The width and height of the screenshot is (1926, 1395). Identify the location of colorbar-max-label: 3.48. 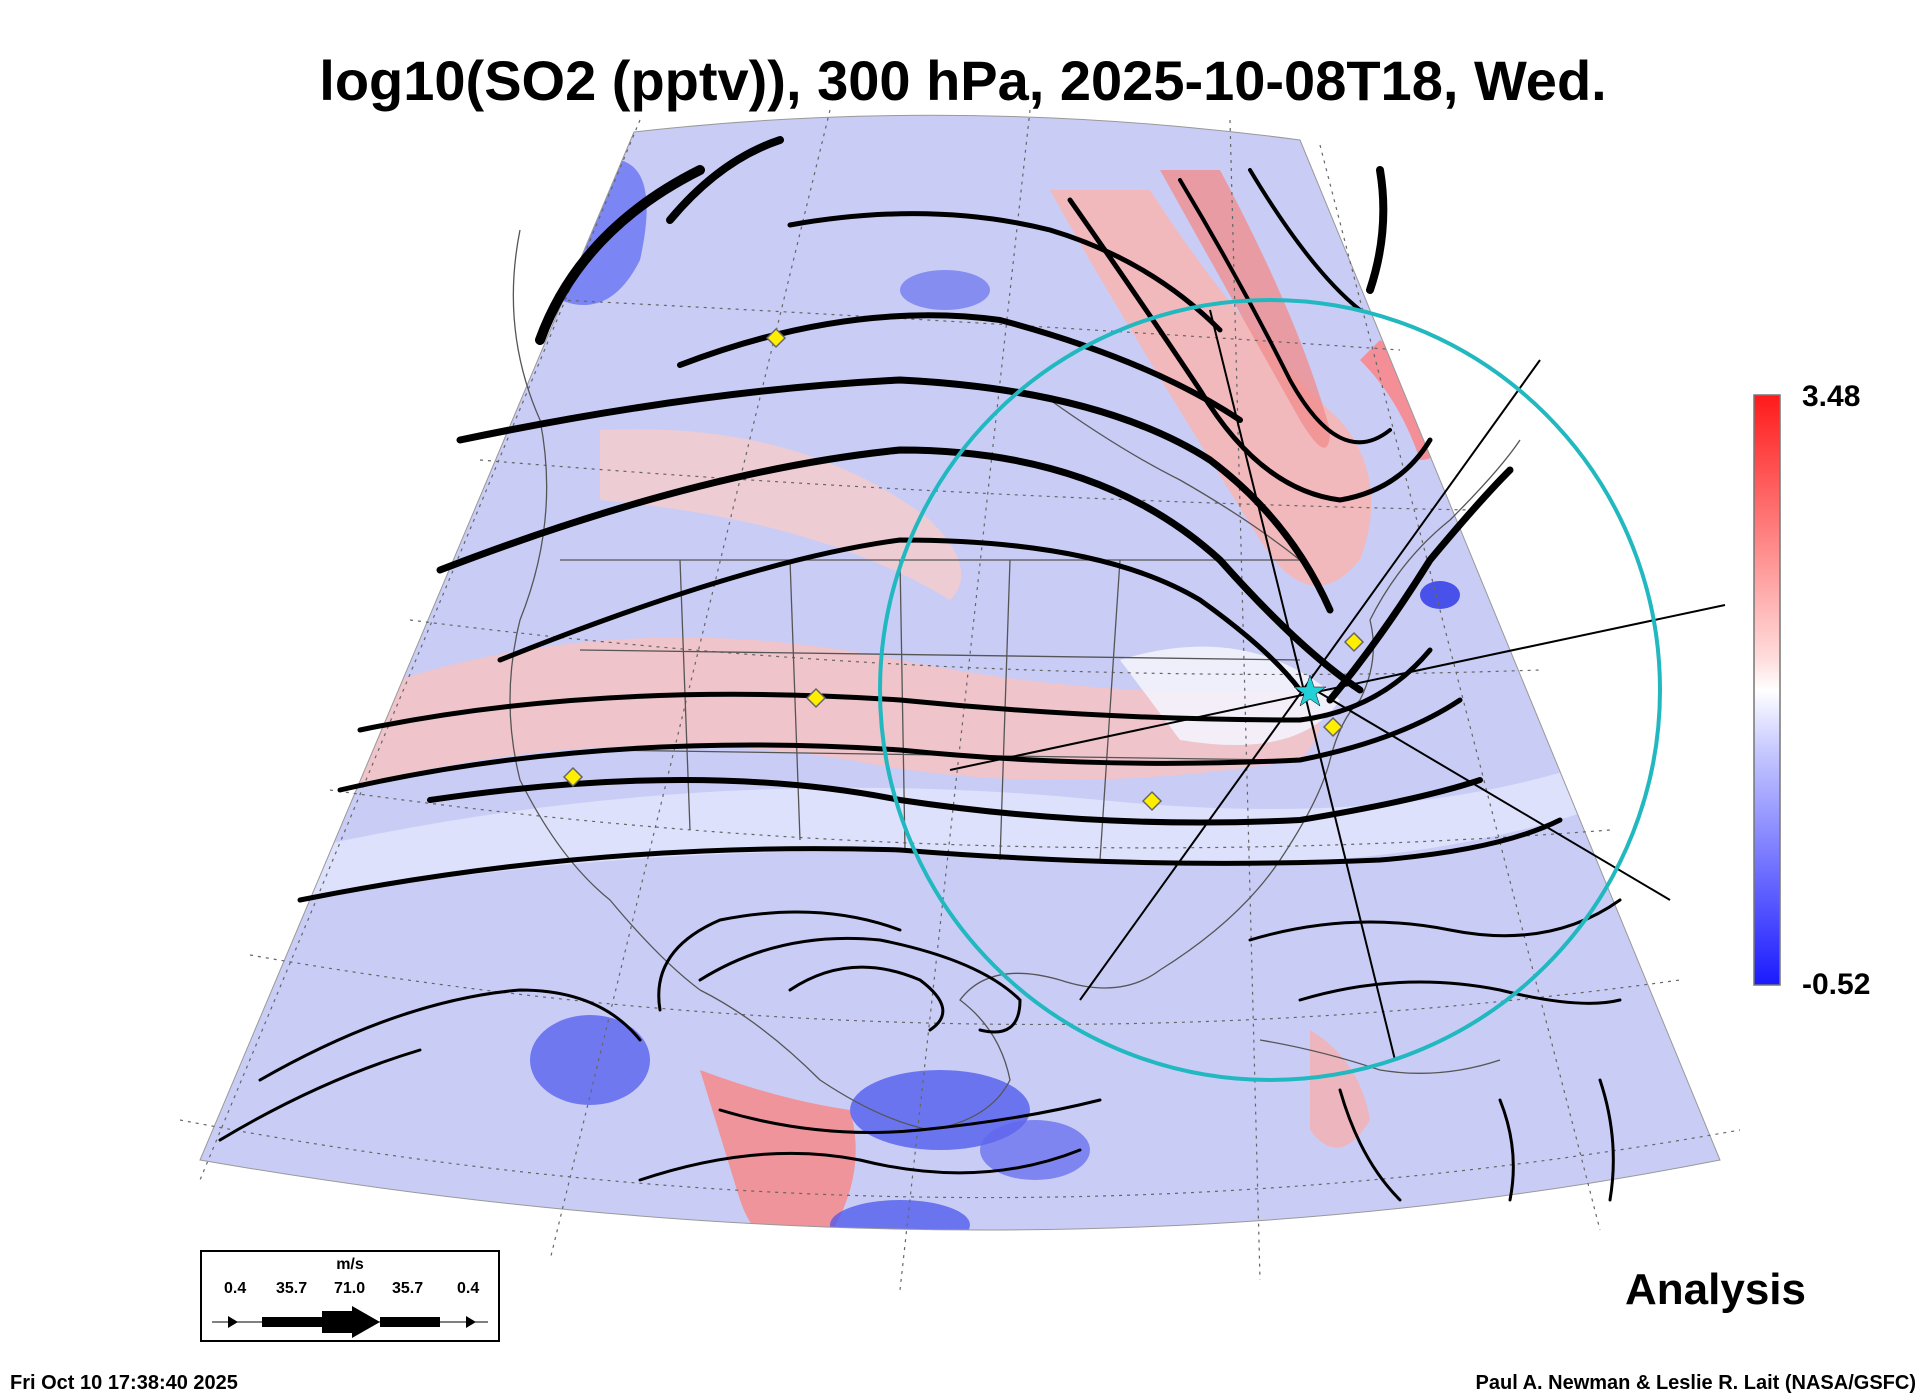
(1831, 396).